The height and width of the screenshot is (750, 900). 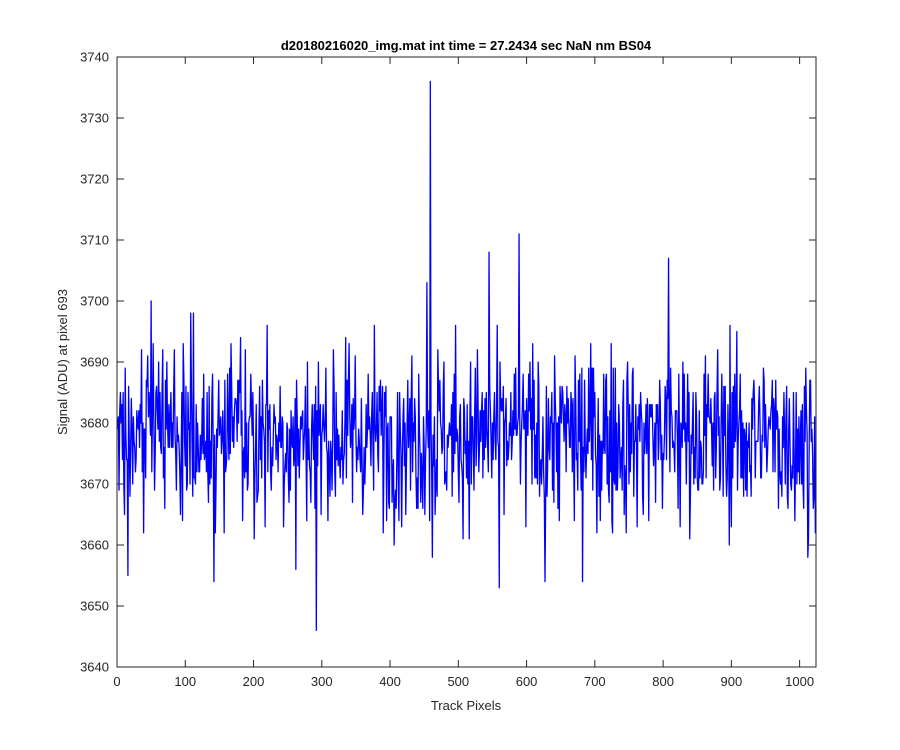 What do you see at coordinates (94, 179) in the screenshot?
I see `y-tick-label: 3720` at bounding box center [94, 179].